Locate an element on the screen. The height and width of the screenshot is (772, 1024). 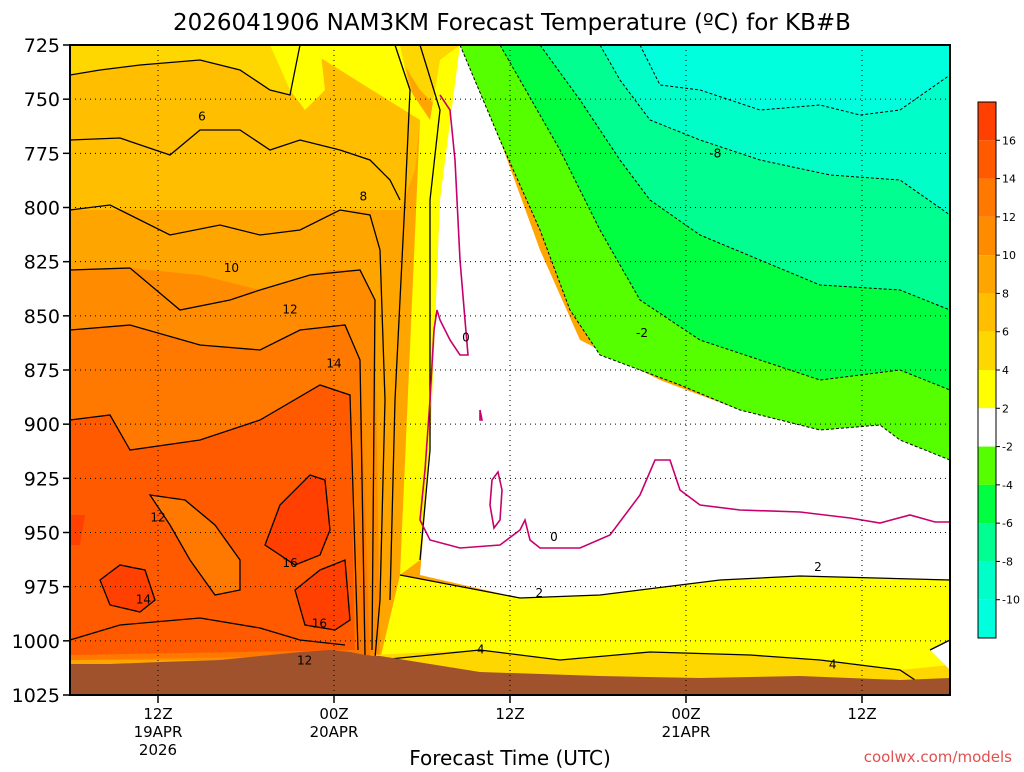
colorbar-tick-label: 12 is located at coordinates (1009, 217).